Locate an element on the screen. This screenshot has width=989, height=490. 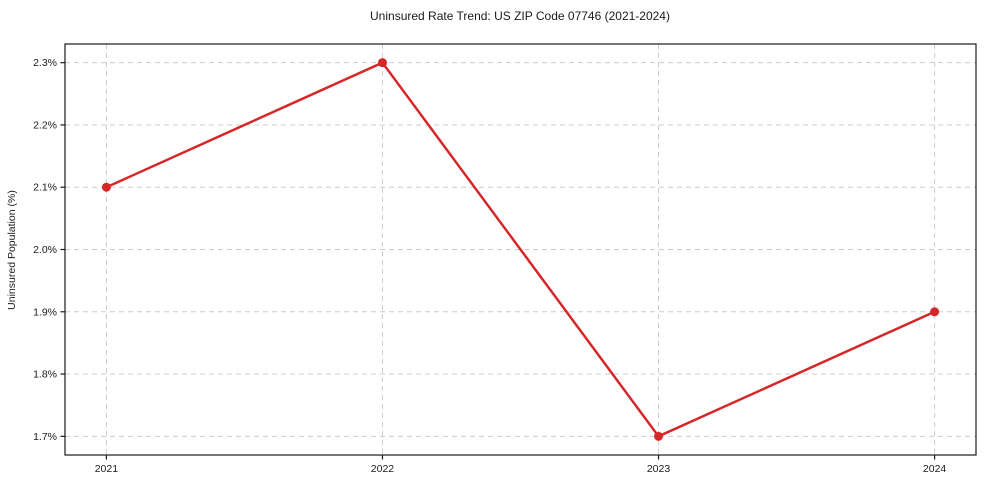
y-tick-label: 2.0% is located at coordinates (45, 250).